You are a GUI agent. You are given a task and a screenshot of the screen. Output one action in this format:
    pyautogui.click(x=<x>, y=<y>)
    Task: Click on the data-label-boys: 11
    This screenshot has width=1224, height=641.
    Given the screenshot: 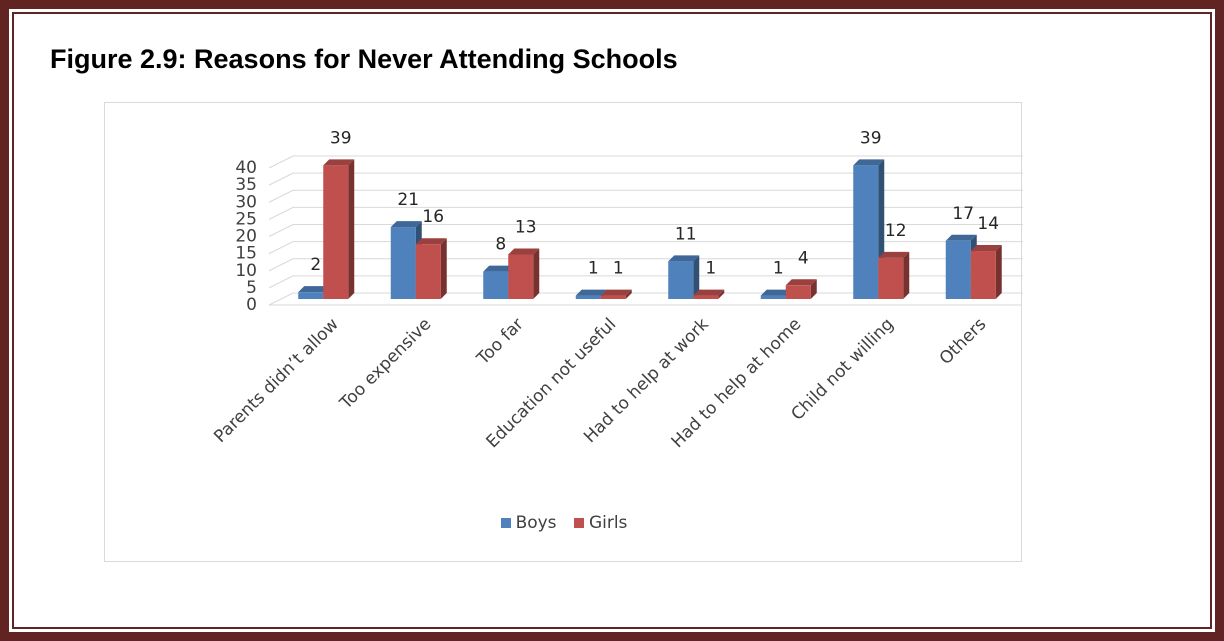 What is the action you would take?
    pyautogui.click(x=686, y=234)
    